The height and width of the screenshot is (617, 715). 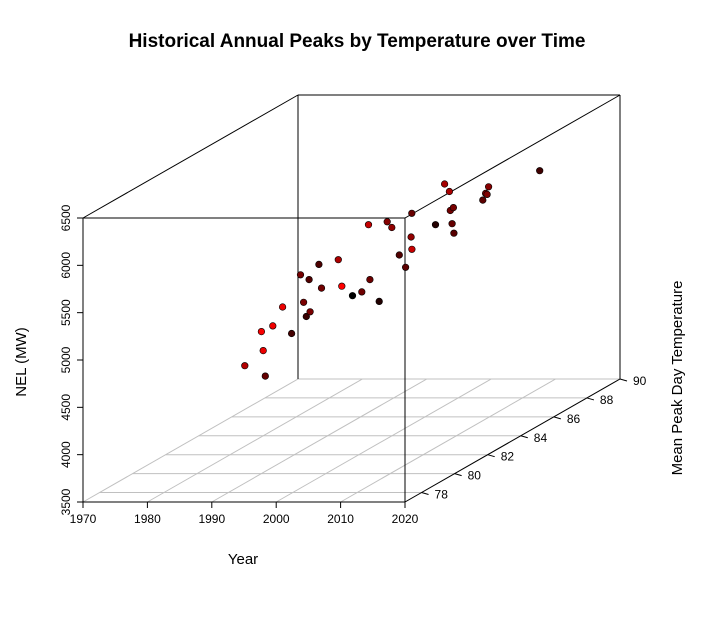 I want to click on y-tick-label: 6000, so click(x=66, y=265).